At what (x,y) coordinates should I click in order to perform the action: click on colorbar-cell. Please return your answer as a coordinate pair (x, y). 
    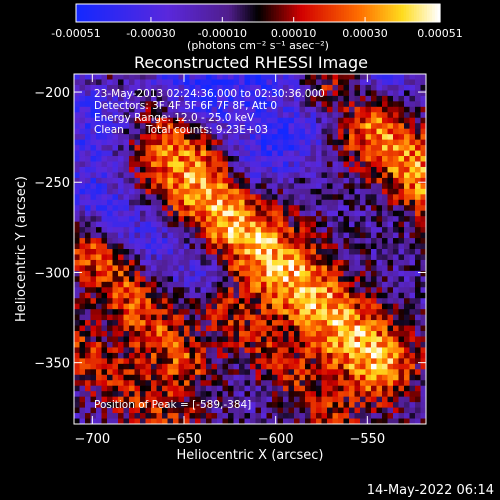
    Looking at the image, I should click on (278, 13).